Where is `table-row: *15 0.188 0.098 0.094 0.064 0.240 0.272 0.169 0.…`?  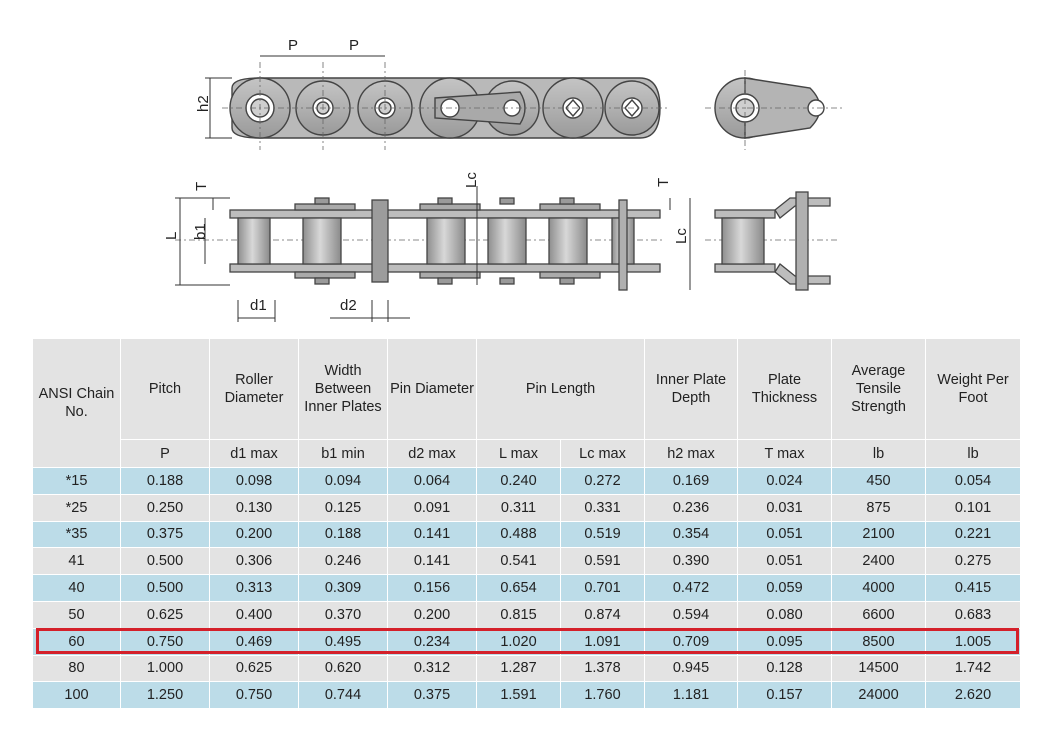
table-row: *15 0.188 0.098 0.094 0.064 0.240 0.272 0.169 0.… is located at coordinates (526, 481).